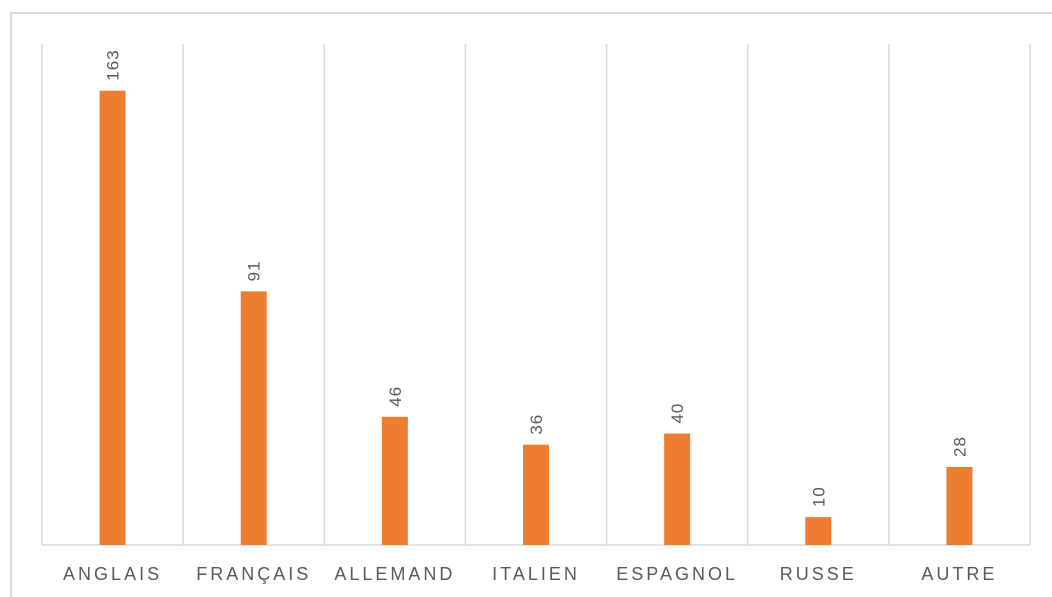 The width and height of the screenshot is (1052, 597). Describe the element at coordinates (677, 413) in the screenshot. I see `data-label: 40` at that location.